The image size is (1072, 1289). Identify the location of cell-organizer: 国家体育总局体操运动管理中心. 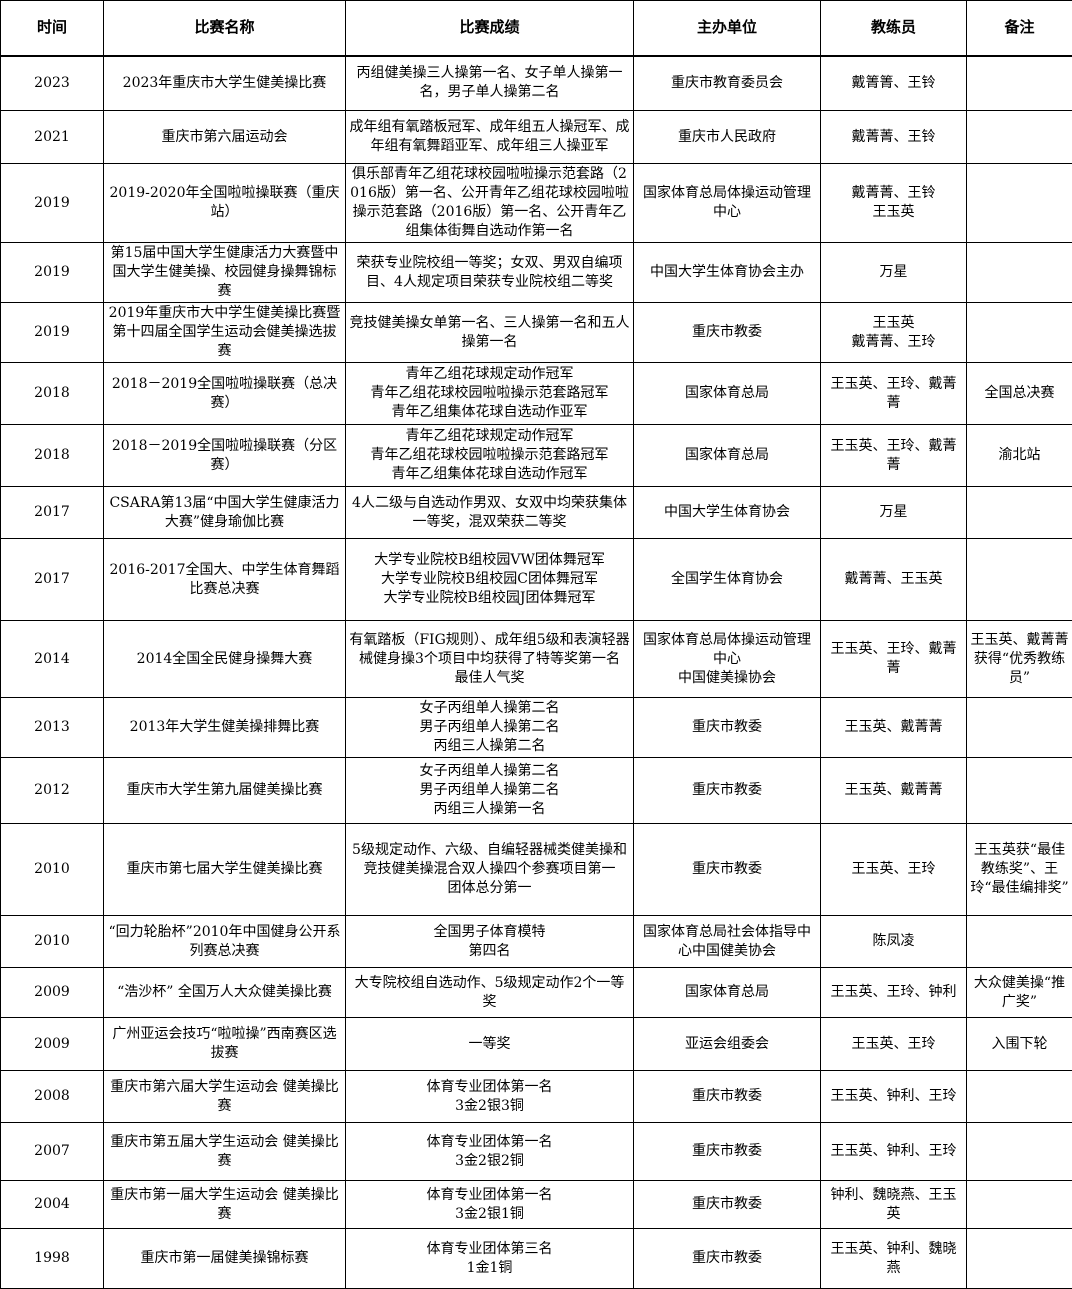
(727, 203).